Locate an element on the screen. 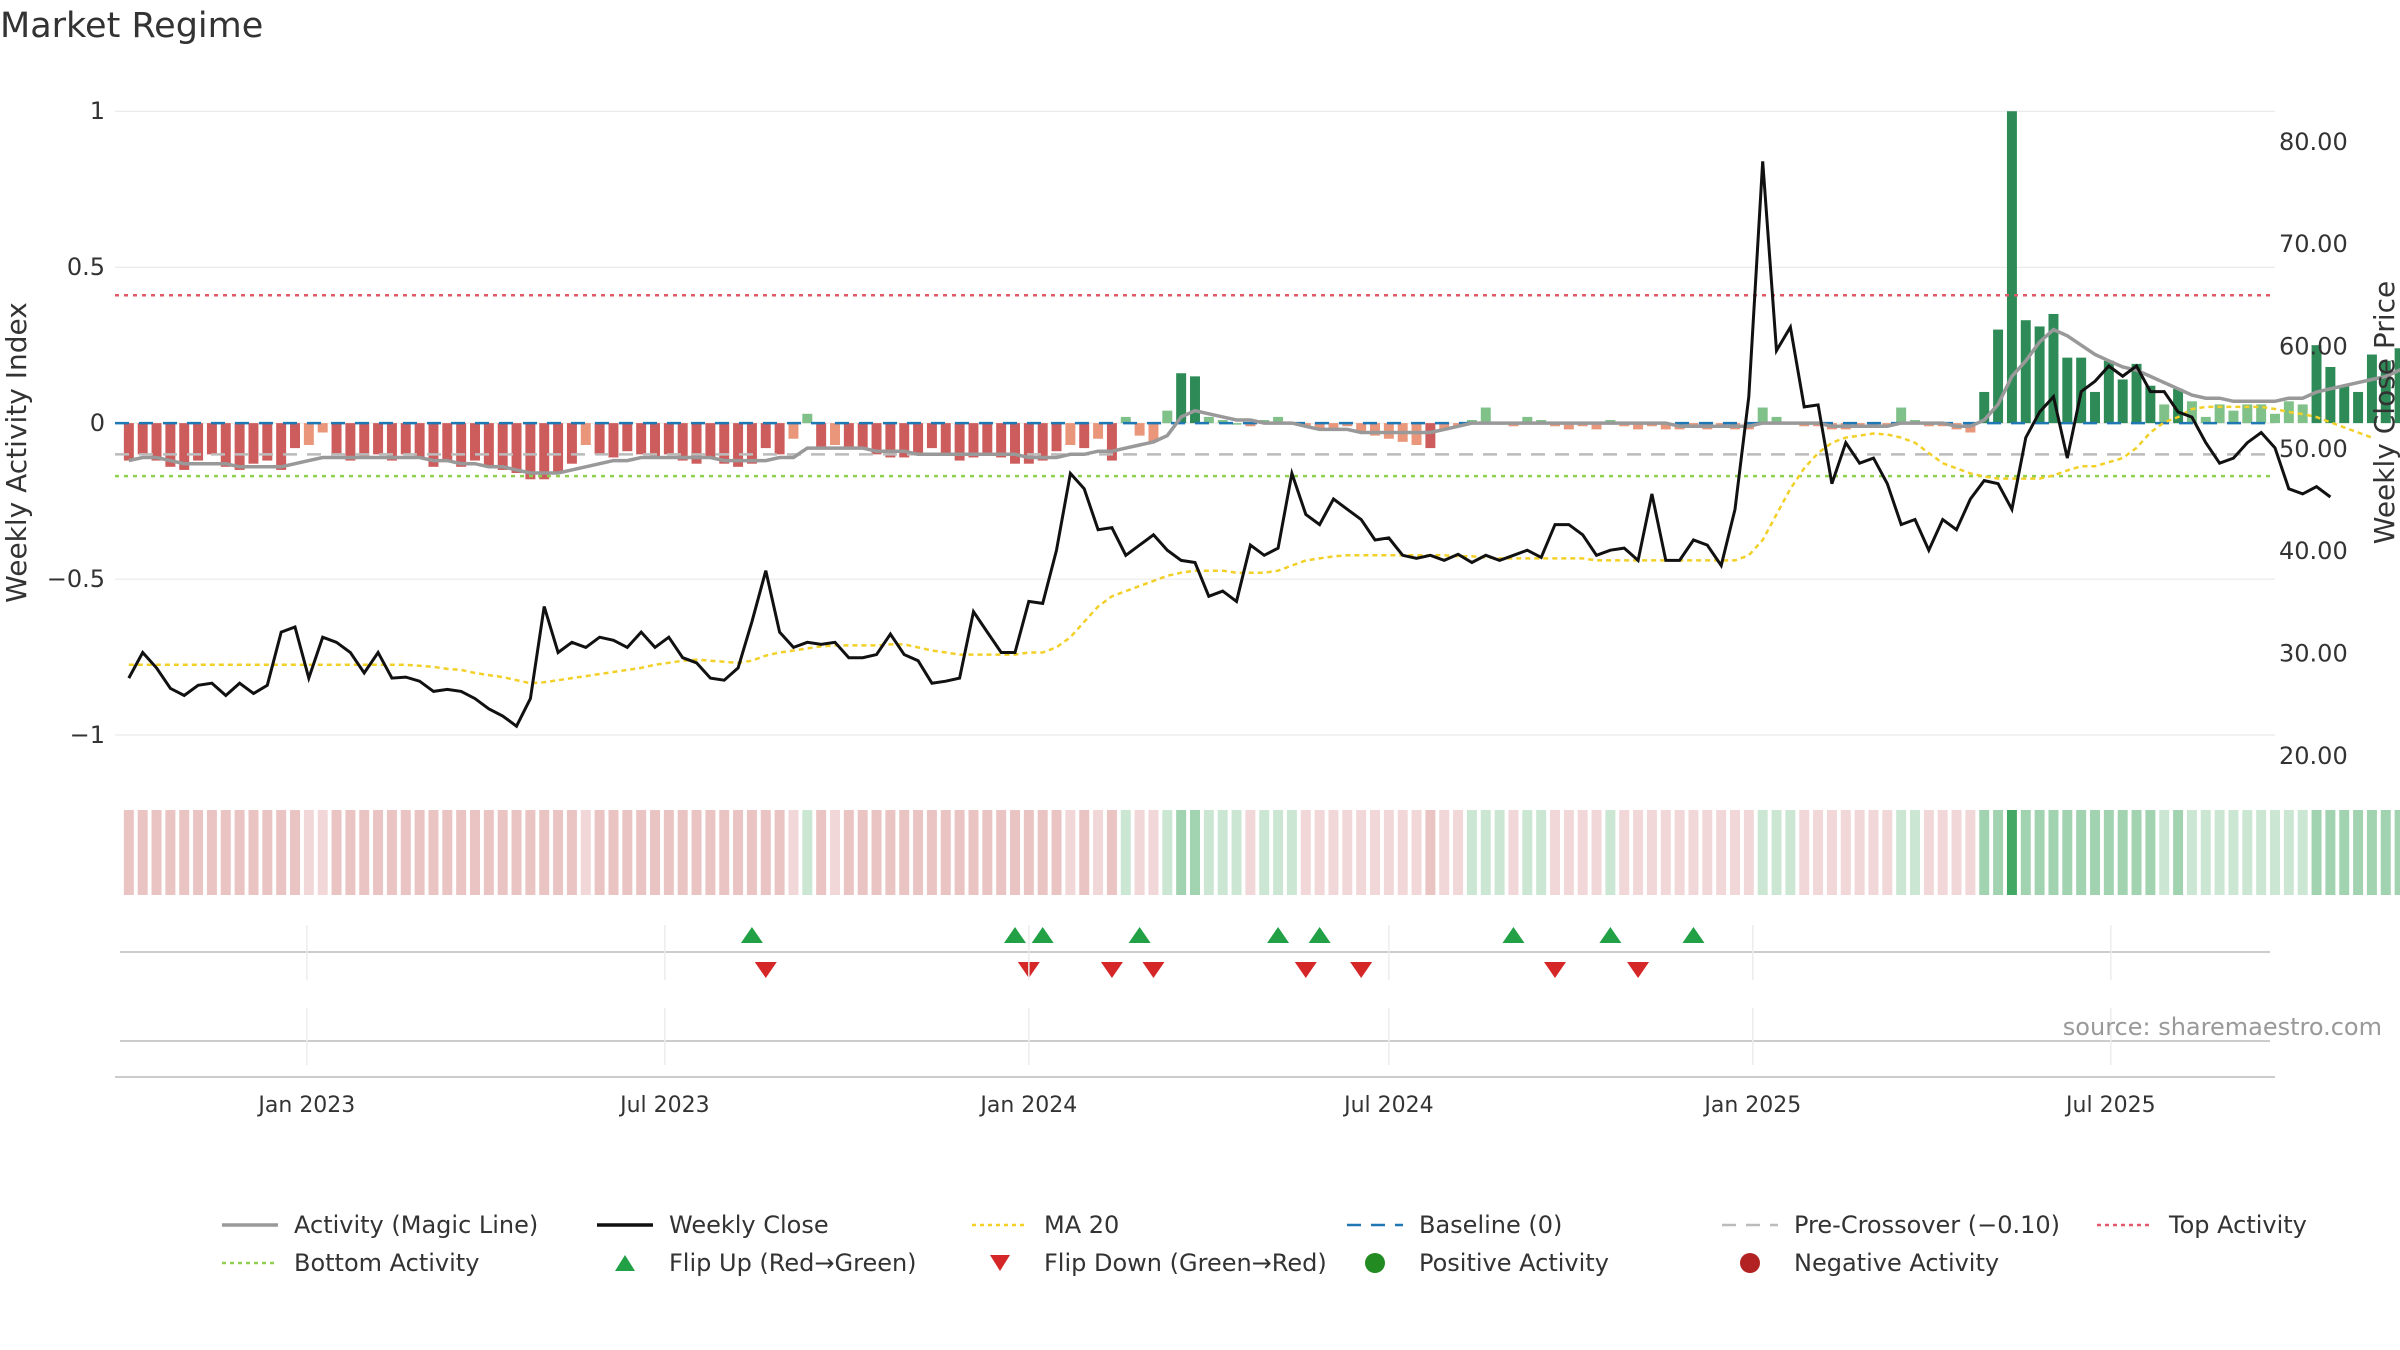 The height and width of the screenshot is (1350, 2400). legend-label: Negative Activity is located at coordinates (1897, 1263).